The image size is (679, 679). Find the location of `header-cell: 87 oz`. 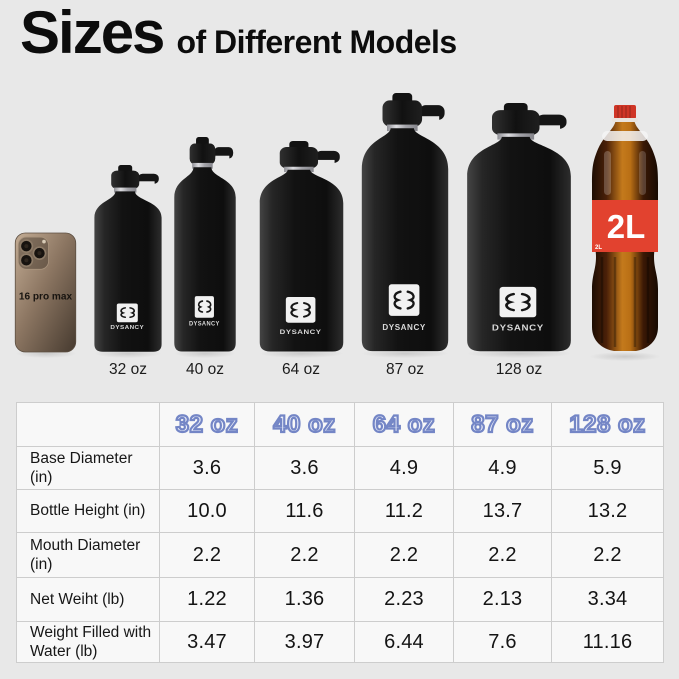

header-cell: 87 oz is located at coordinates (502, 424).